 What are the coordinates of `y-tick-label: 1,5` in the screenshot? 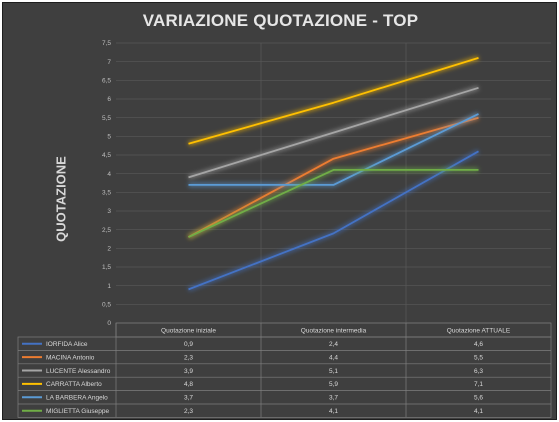 It's located at (106, 267).